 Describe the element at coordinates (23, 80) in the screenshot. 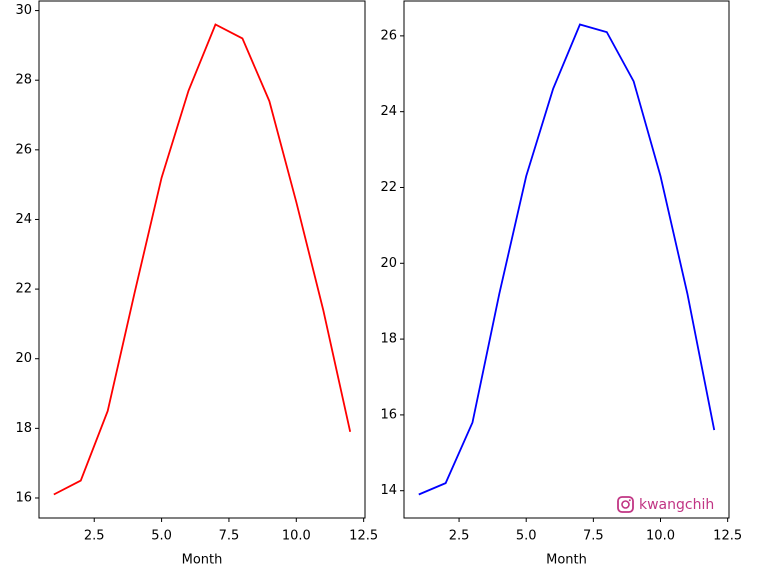

I see `y-tick-label: 28` at that location.